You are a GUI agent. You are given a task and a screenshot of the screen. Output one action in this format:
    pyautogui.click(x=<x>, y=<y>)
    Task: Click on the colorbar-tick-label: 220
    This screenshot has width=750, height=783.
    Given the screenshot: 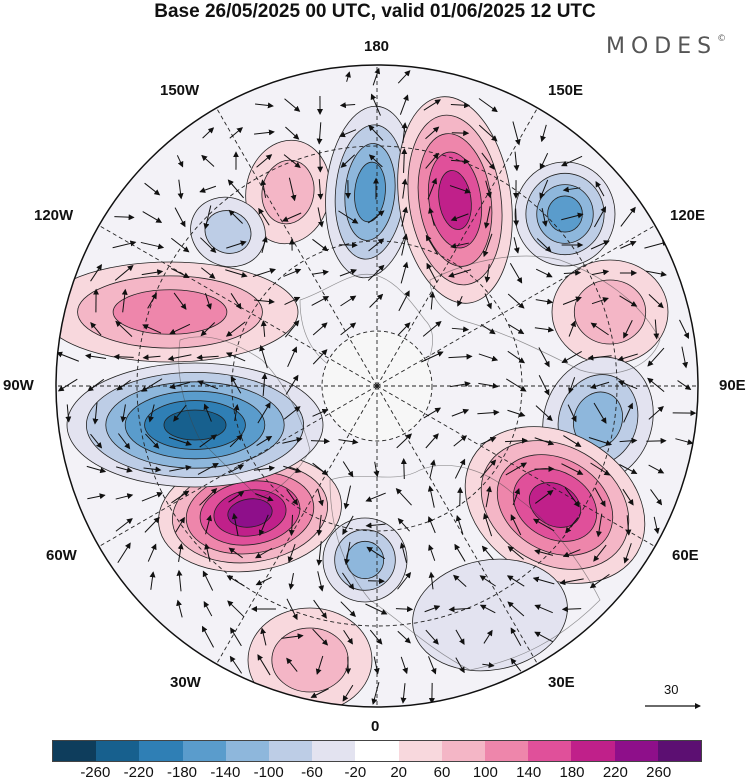 What is the action you would take?
    pyautogui.click(x=615, y=772)
    